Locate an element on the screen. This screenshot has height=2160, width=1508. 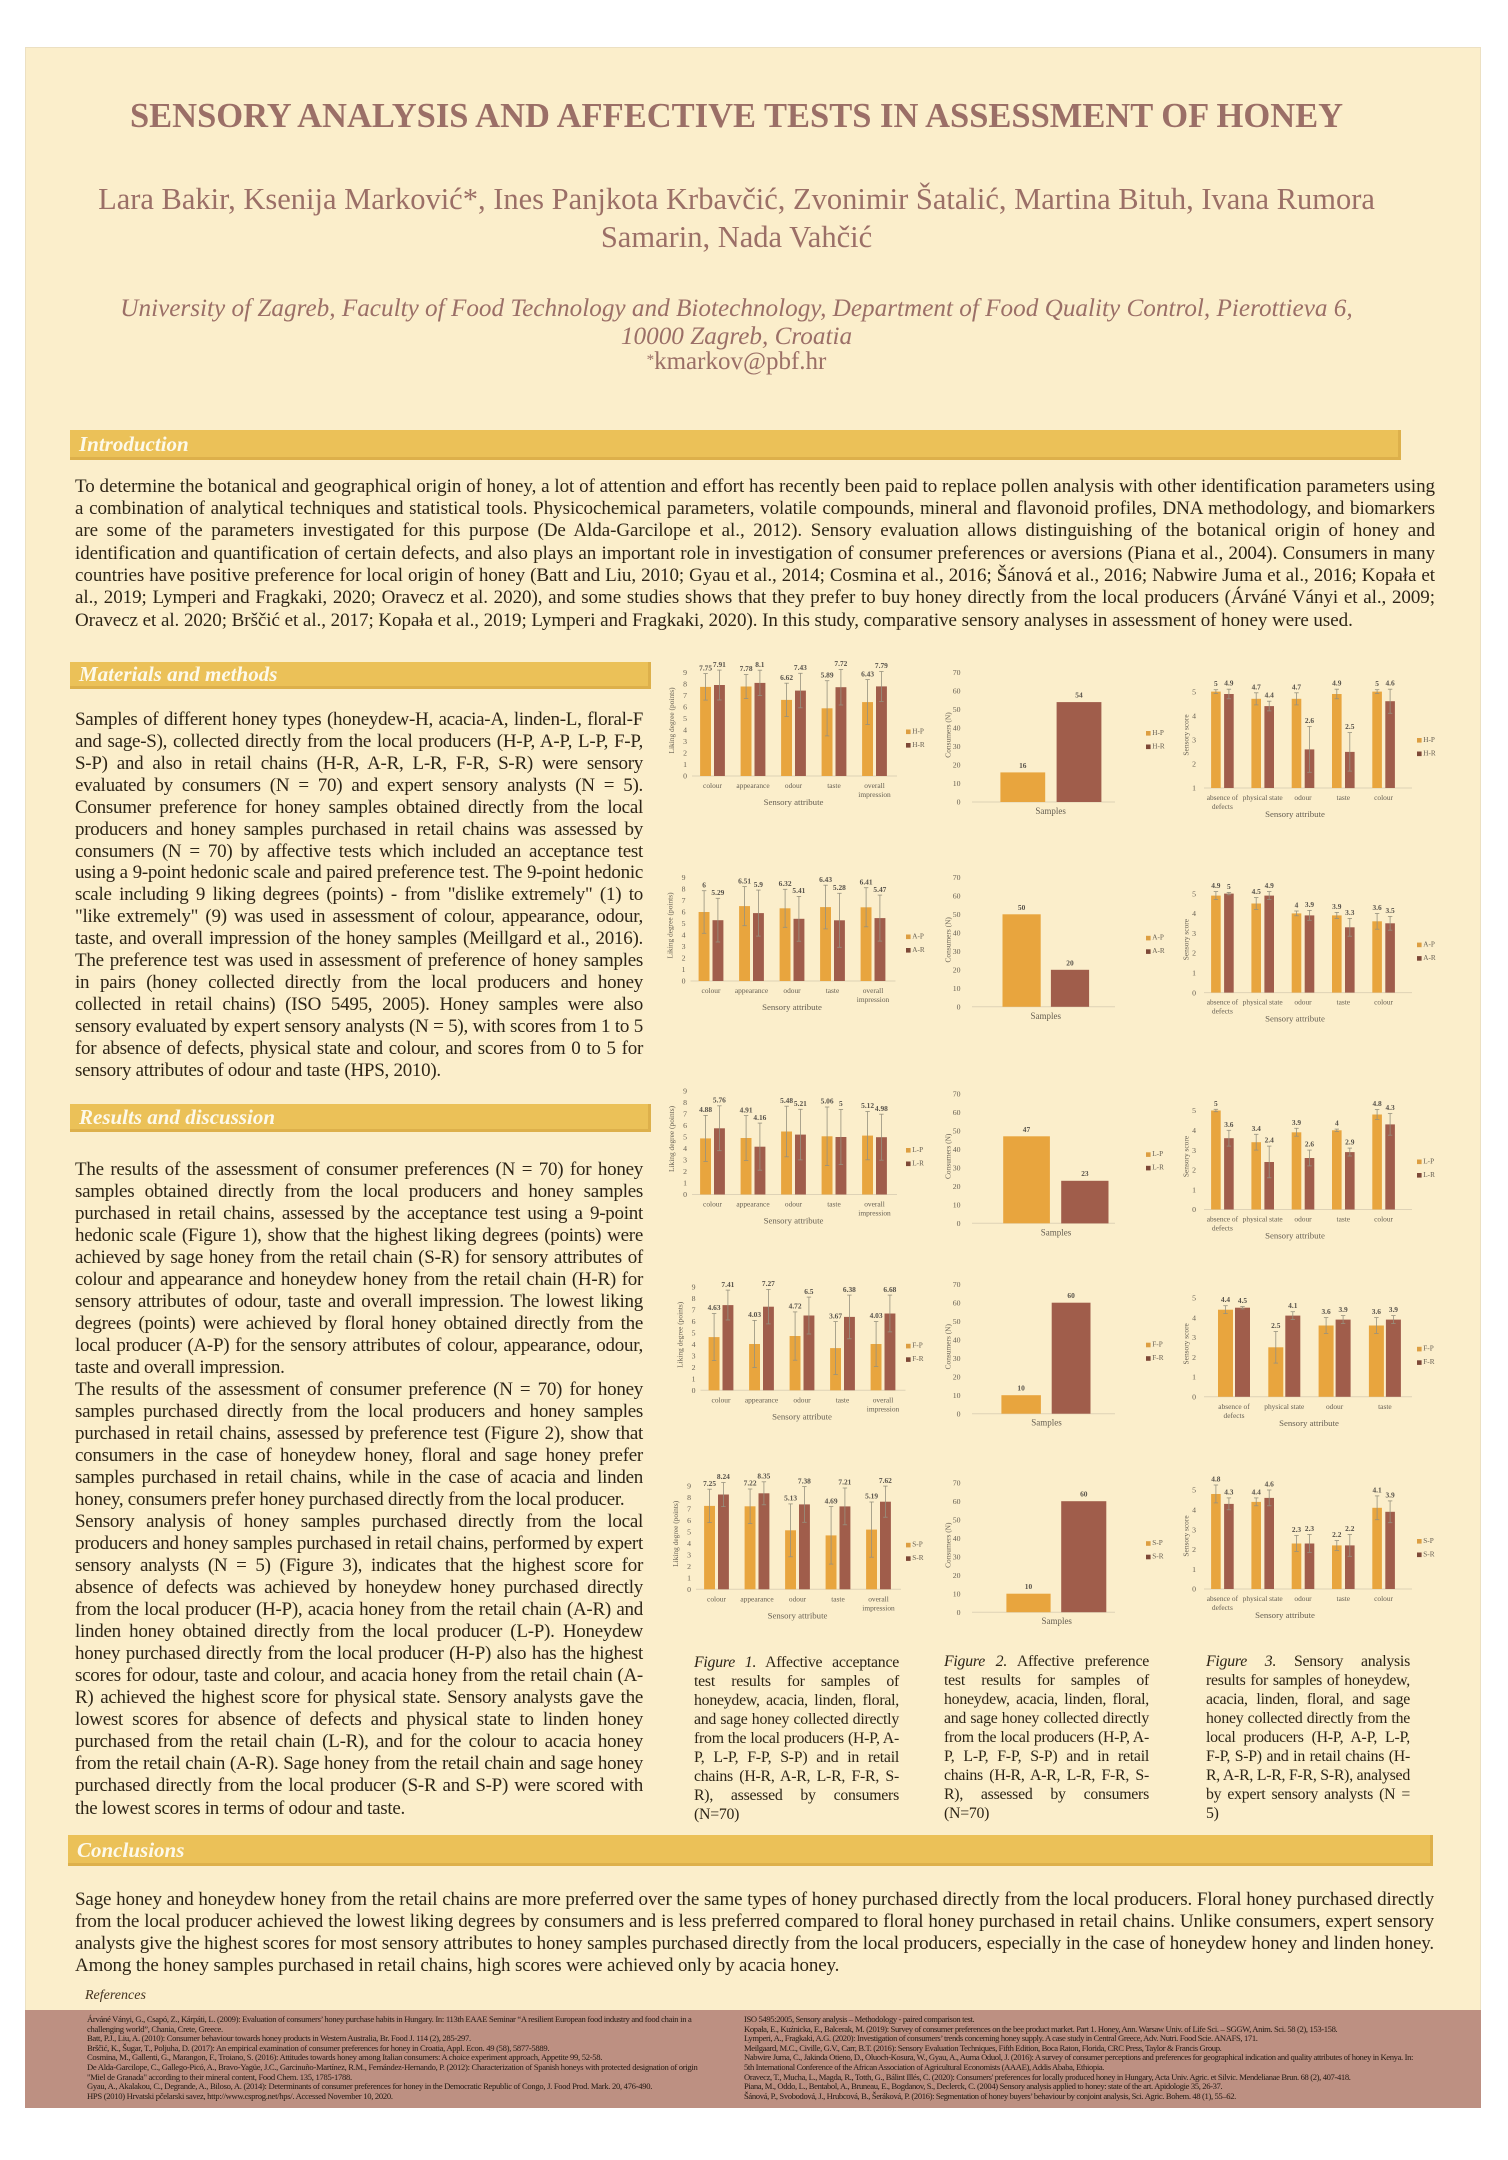
svg-text: 6.68 is located at coordinates (889, 1289).